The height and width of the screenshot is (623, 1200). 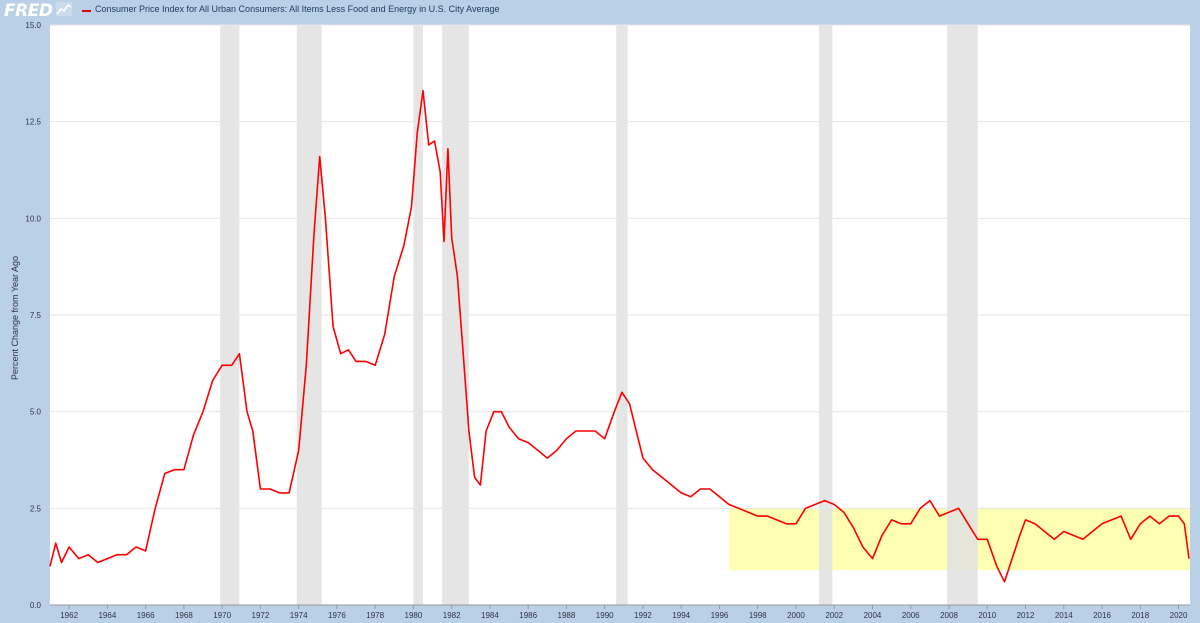 I want to click on x-tick-label: 1982, so click(x=452, y=615).